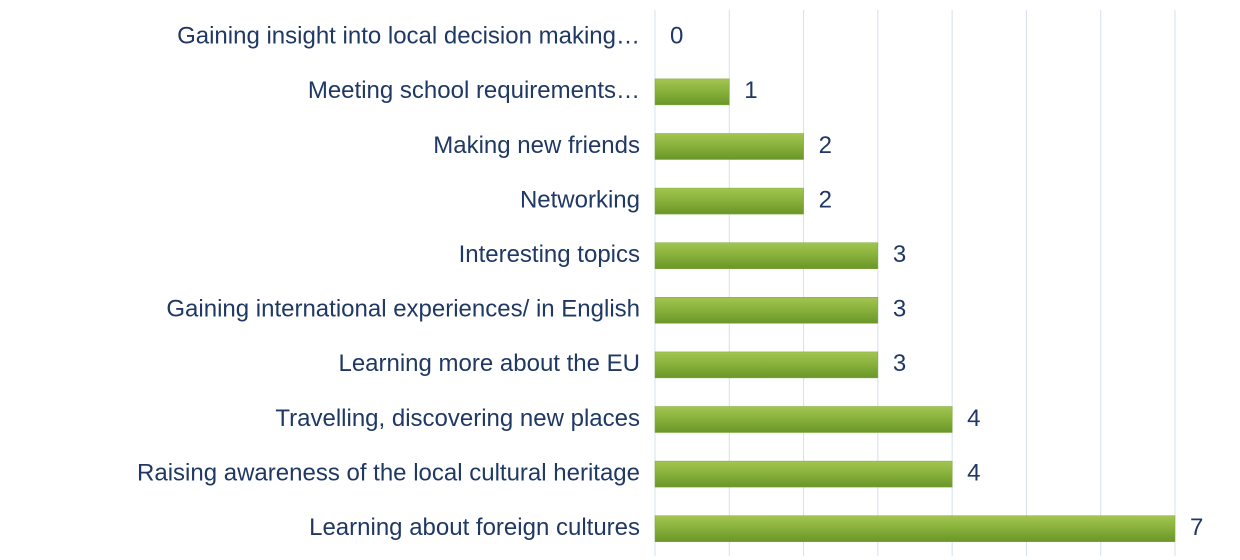 This screenshot has width=1240, height=560. I want to click on category-label: Learning about foreign cultures, so click(474, 527).